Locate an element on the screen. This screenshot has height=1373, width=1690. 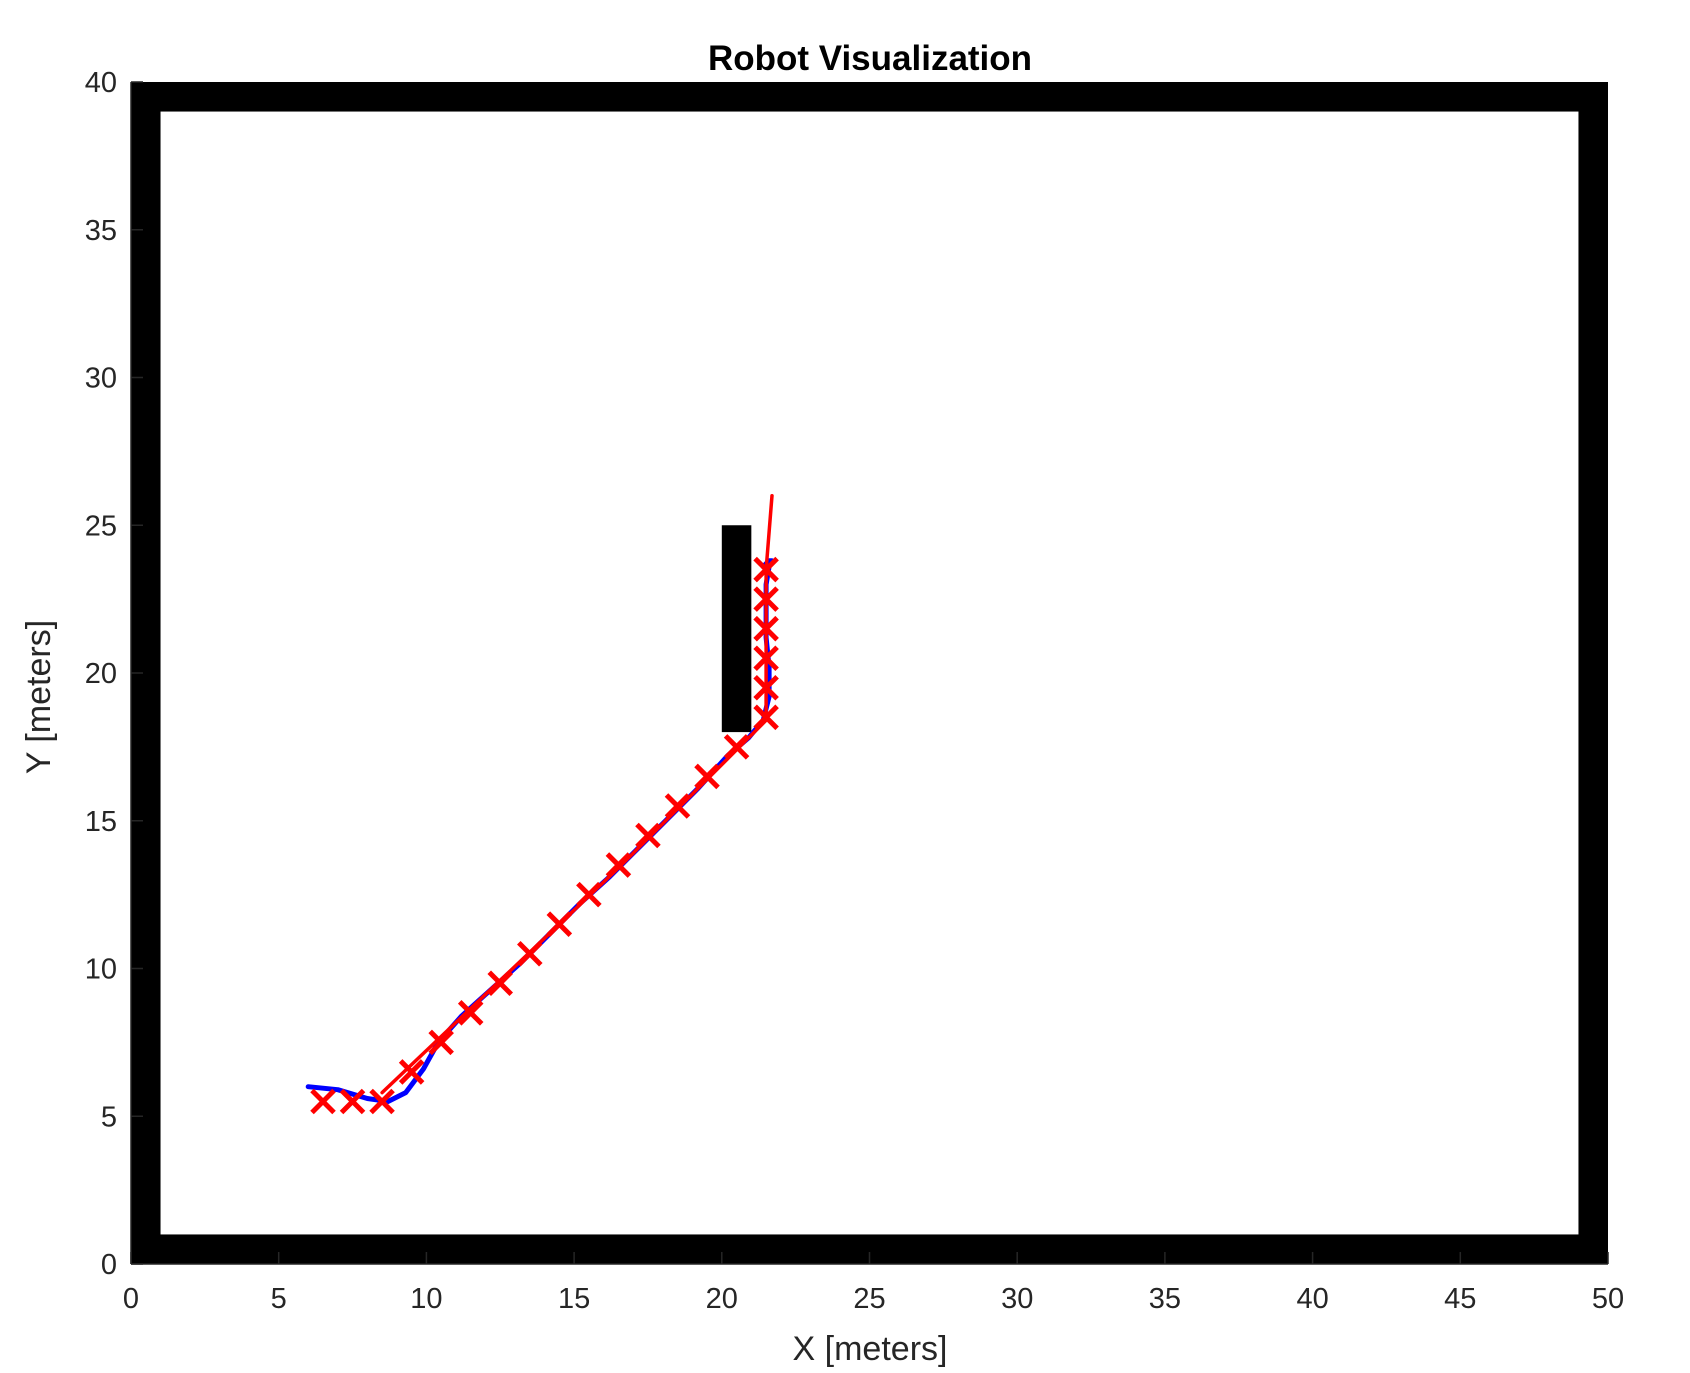
y-tick-label: 10 is located at coordinates (101, 970).